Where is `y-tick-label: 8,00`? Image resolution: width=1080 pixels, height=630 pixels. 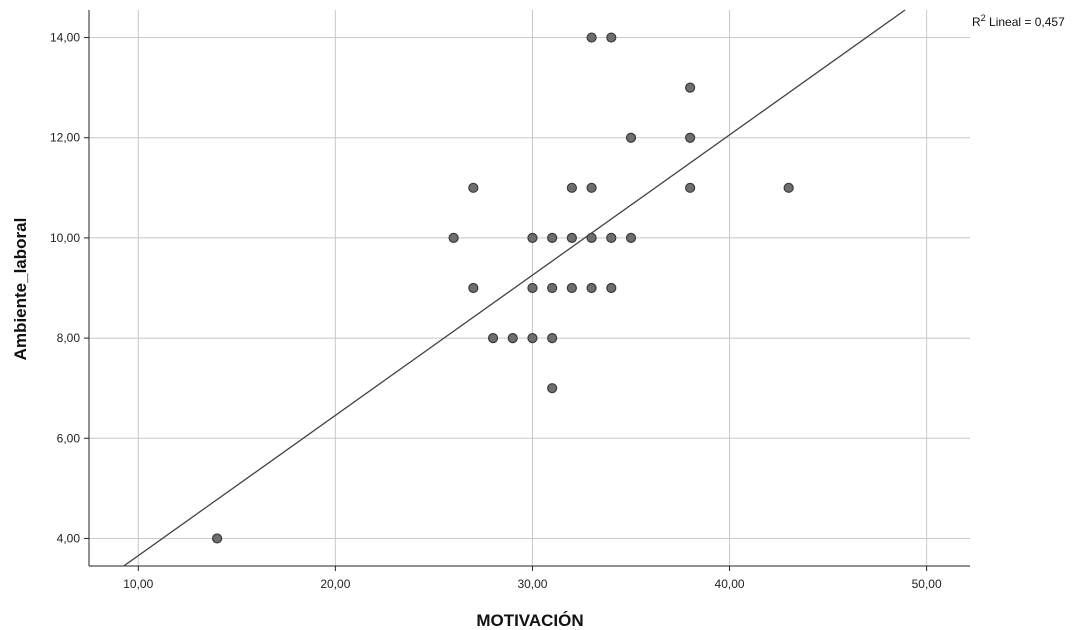
y-tick-label: 8,00 is located at coordinates (69, 338).